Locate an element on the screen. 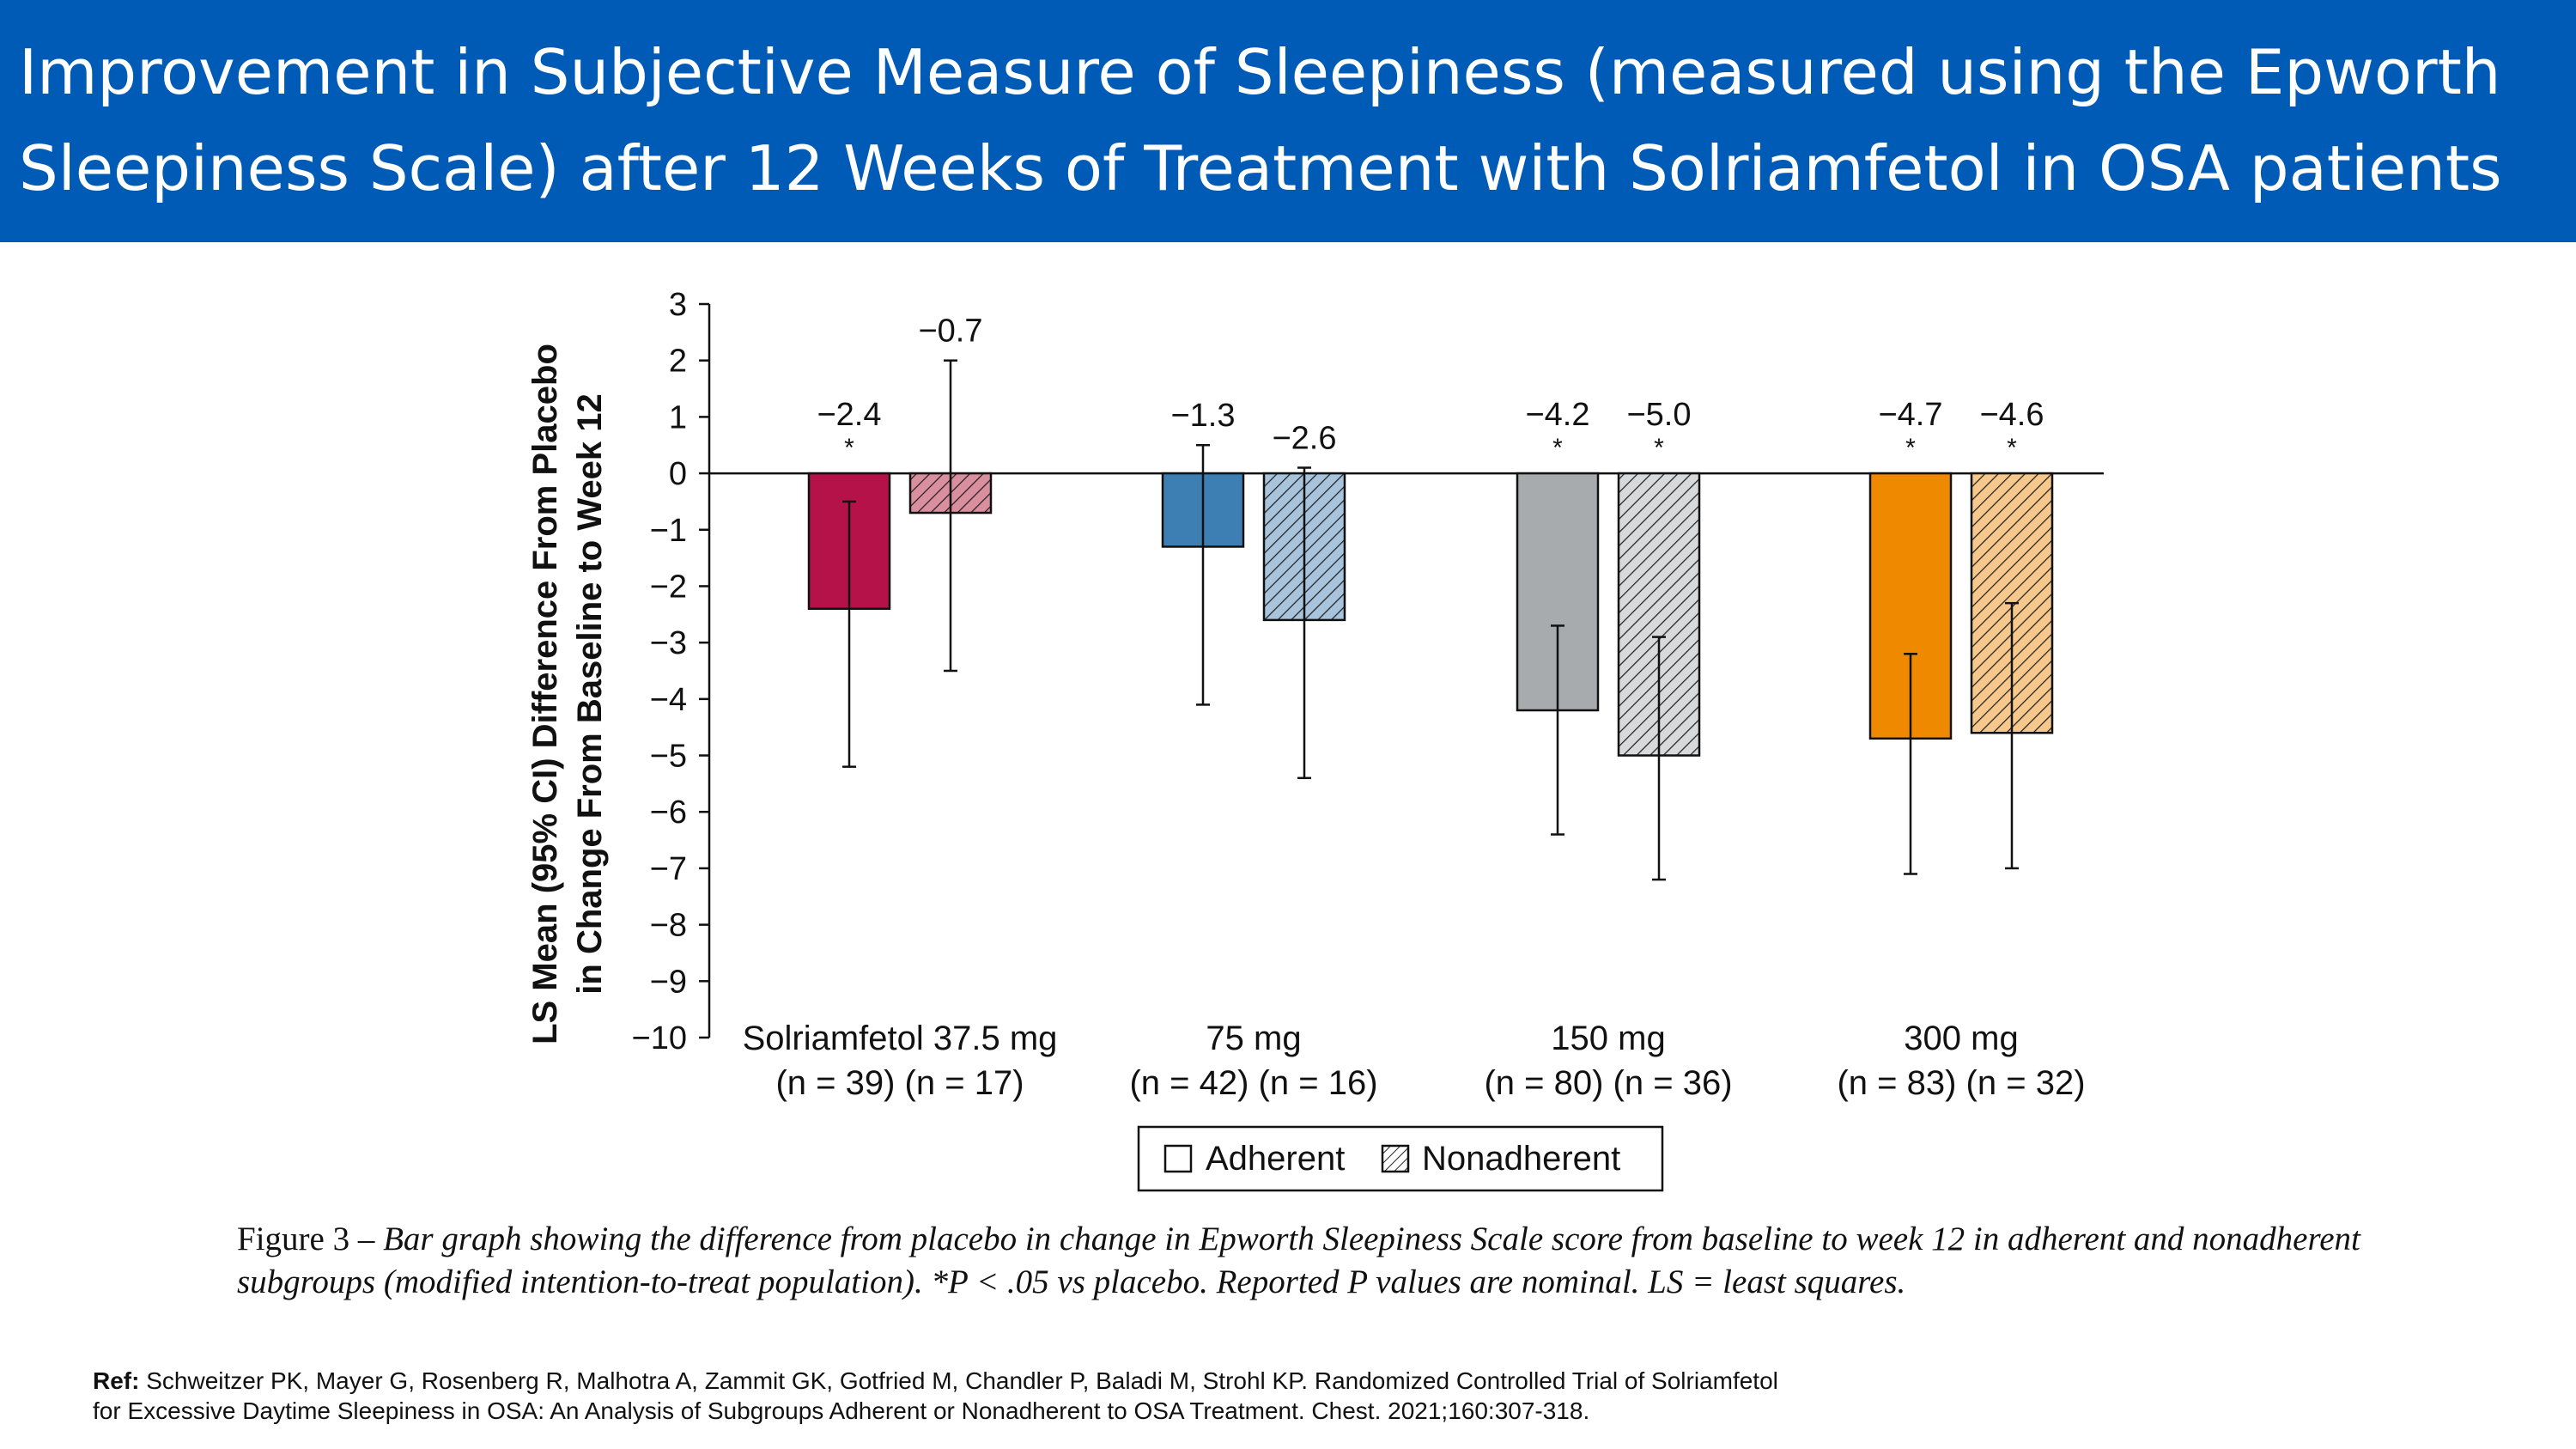  x-category-n-label: (n = 42) (n = 16) is located at coordinates (1253, 1083).